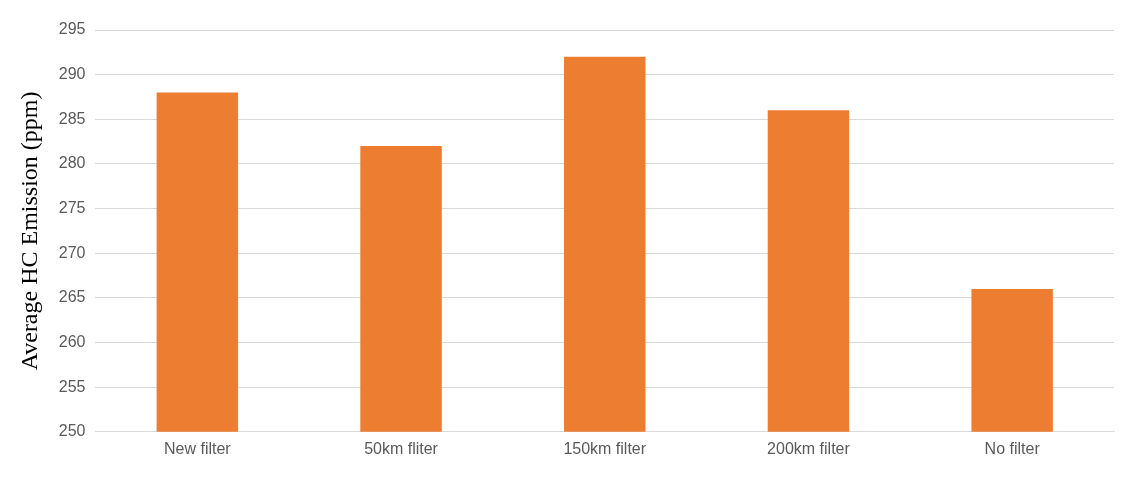 This screenshot has height=479, width=1142. Describe the element at coordinates (72, 118) in the screenshot. I see `y-tick-label: 285` at that location.